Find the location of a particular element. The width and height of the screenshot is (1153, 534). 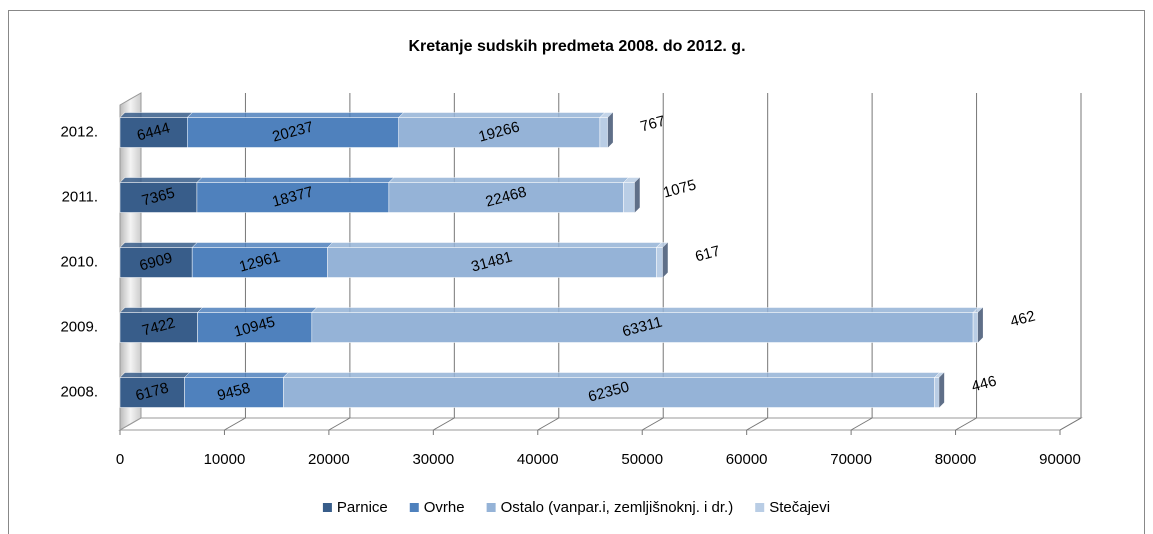

data-label: 617 is located at coordinates (707, 254).